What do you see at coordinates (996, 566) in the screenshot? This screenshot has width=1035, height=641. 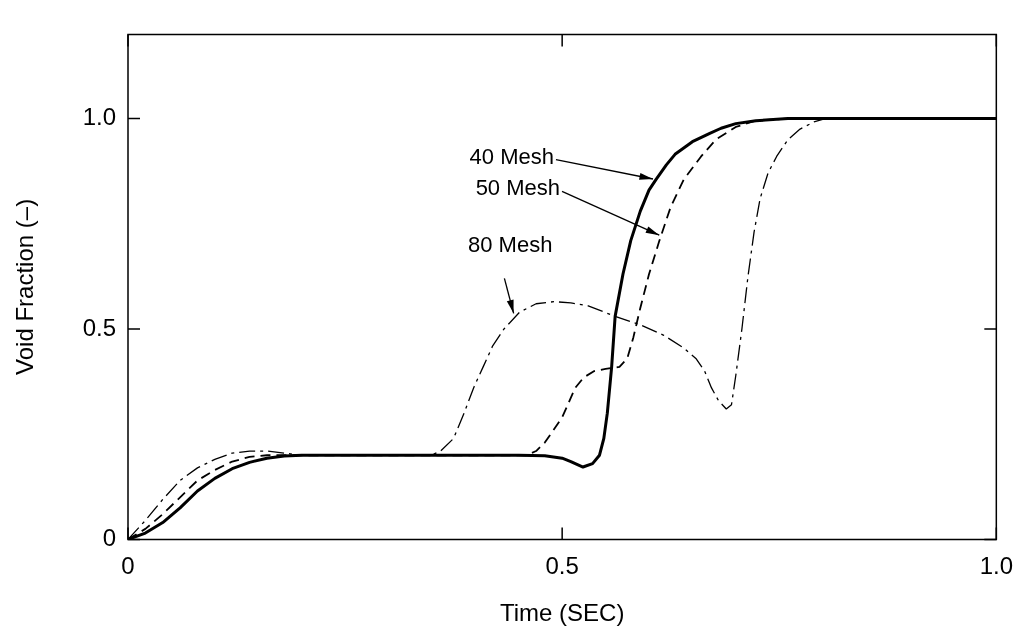 I see `x-tick-label: 1.0` at bounding box center [996, 566].